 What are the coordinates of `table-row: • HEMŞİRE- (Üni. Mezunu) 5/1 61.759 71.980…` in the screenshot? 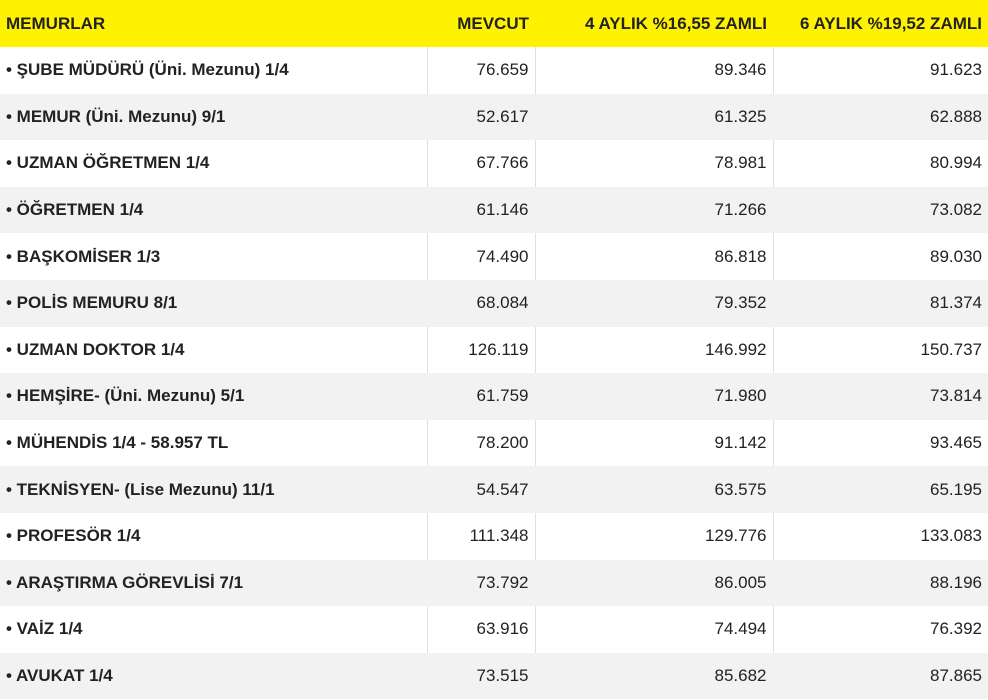 It's located at (494, 396).